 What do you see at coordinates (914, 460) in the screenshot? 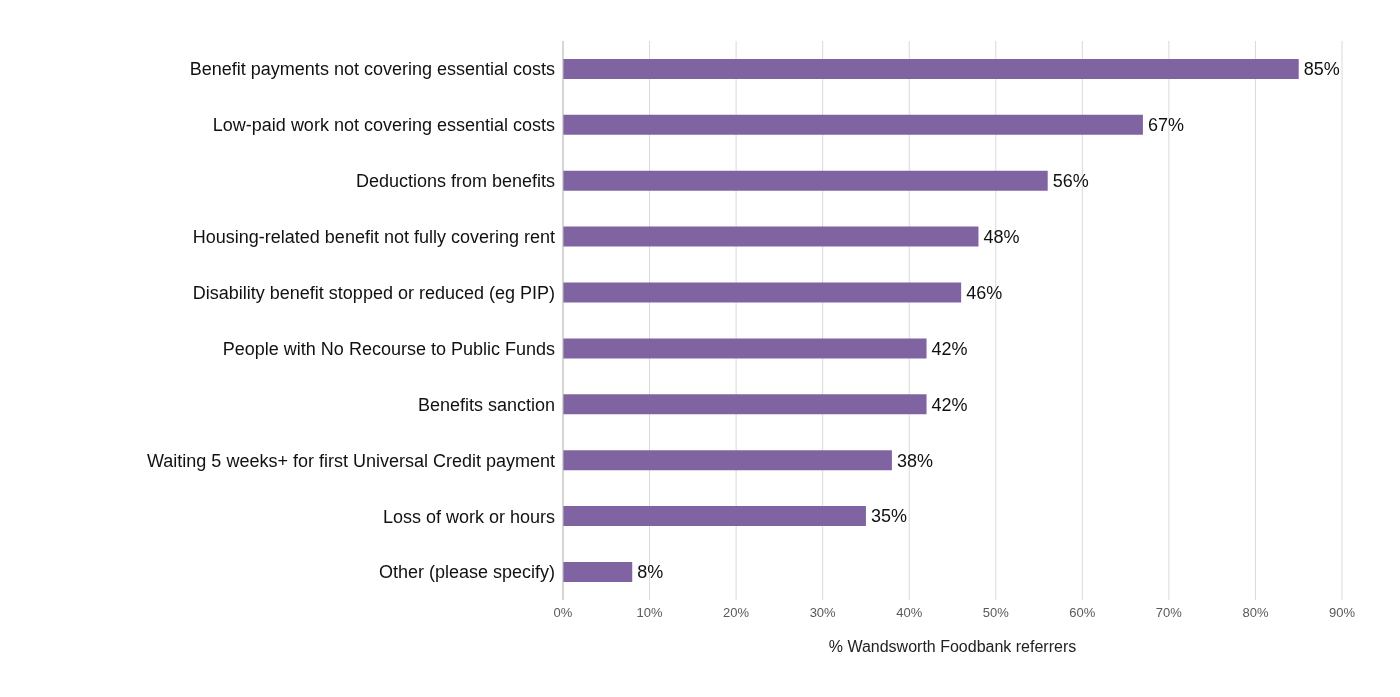
I see `data-label: 38%` at bounding box center [914, 460].